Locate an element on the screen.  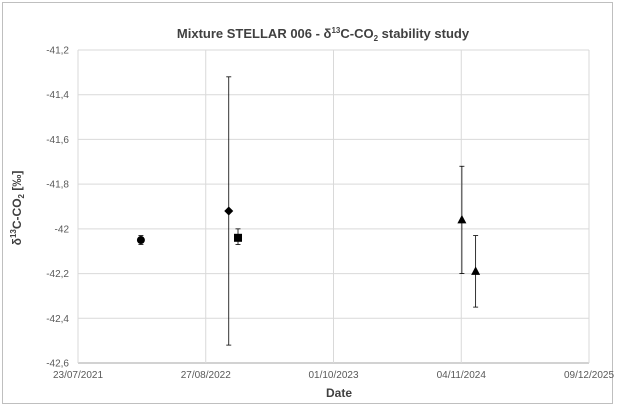
y-axis-title-superscript: 13 is located at coordinates (13, 233).